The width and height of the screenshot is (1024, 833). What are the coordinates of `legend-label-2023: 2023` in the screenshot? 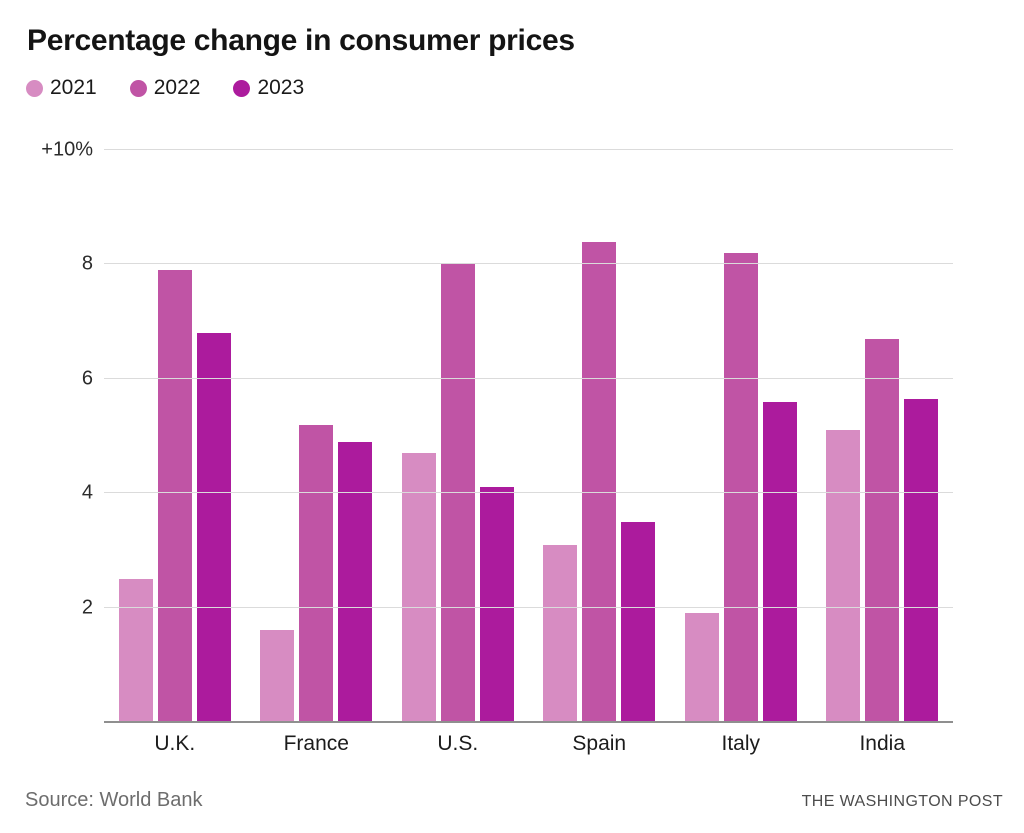 It's located at (281, 87).